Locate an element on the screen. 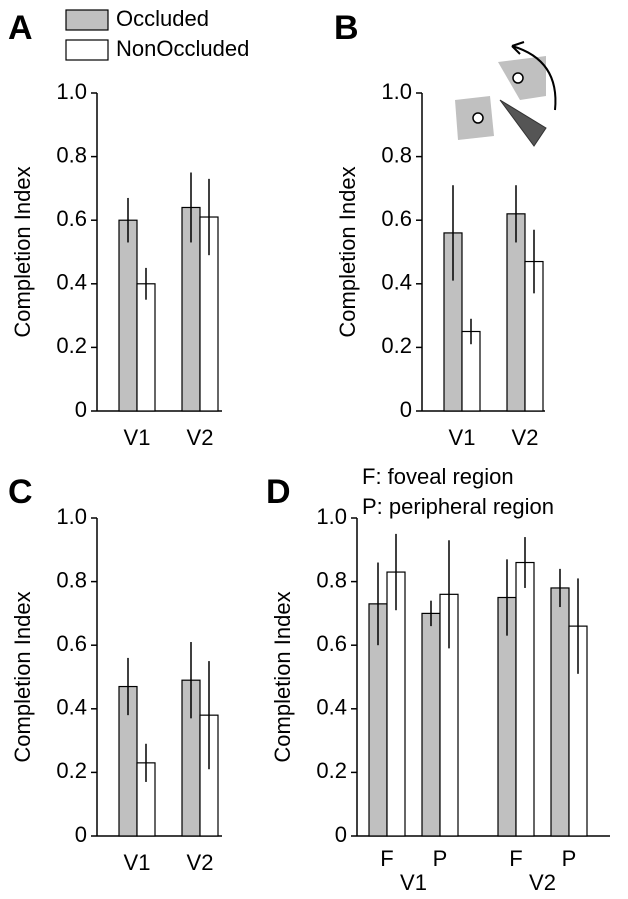  annotation: F: foveal region is located at coordinates (438, 476).